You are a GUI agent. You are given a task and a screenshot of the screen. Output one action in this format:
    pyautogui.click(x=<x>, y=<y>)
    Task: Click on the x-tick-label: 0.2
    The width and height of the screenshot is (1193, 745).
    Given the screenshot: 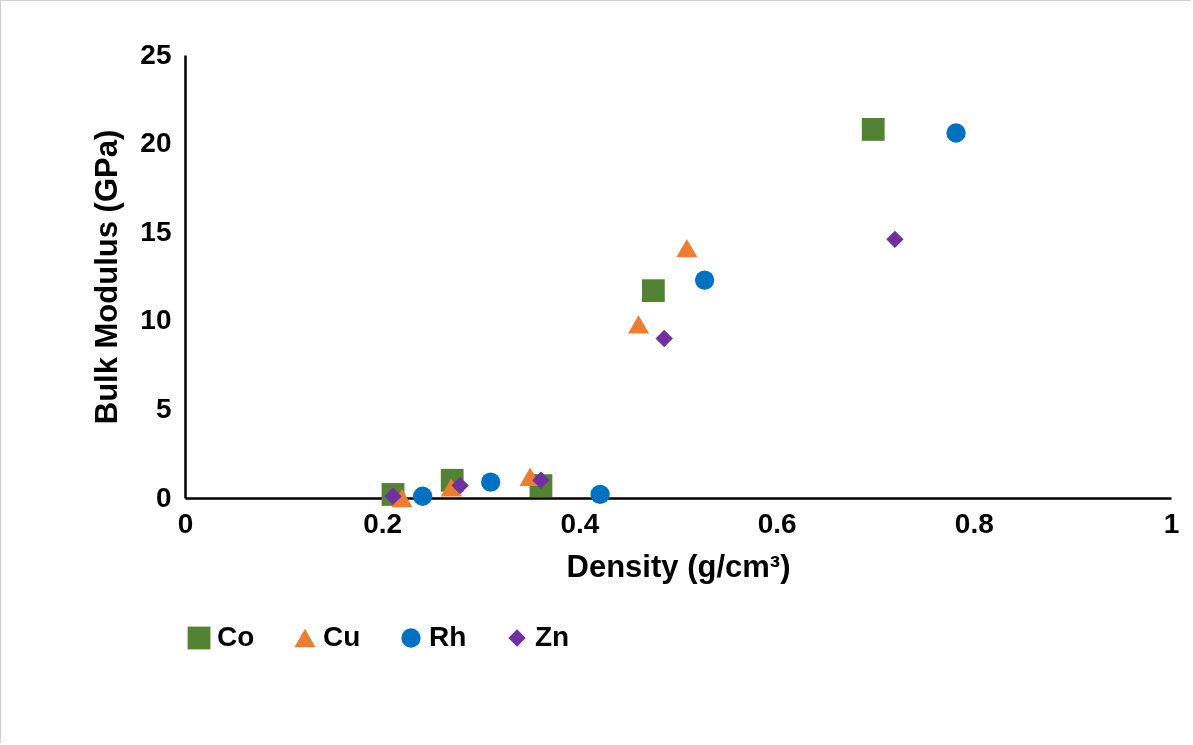 What is the action you would take?
    pyautogui.click(x=383, y=523)
    